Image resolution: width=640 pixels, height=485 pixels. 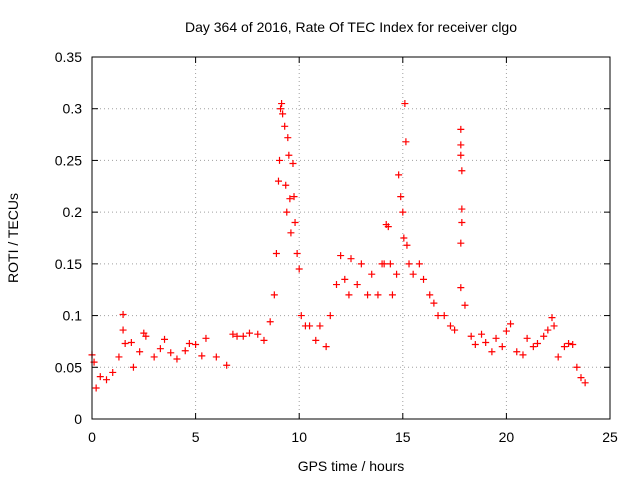 I want to click on x-axis-label: GPS time / hours, so click(x=351, y=466).